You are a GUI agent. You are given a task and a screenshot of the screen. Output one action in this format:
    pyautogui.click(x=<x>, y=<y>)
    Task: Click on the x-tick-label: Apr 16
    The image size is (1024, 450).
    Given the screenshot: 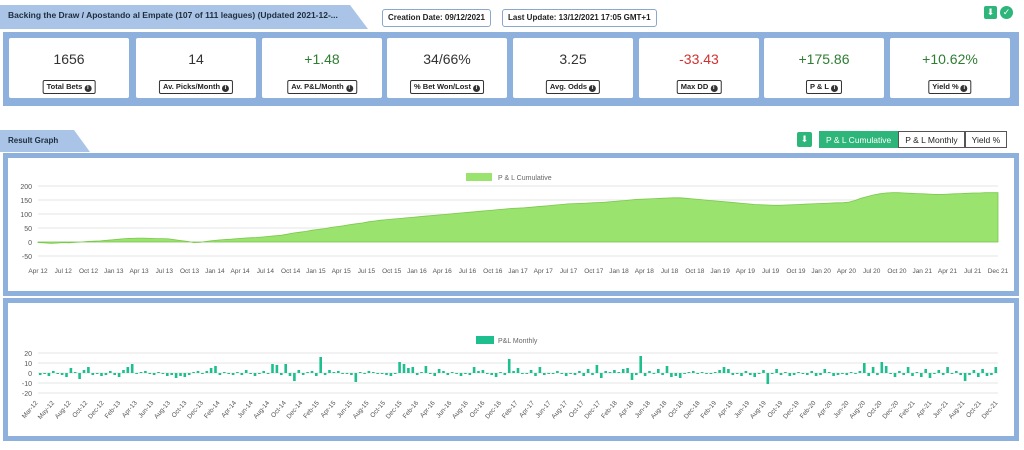 What is the action you would take?
    pyautogui.click(x=443, y=271)
    